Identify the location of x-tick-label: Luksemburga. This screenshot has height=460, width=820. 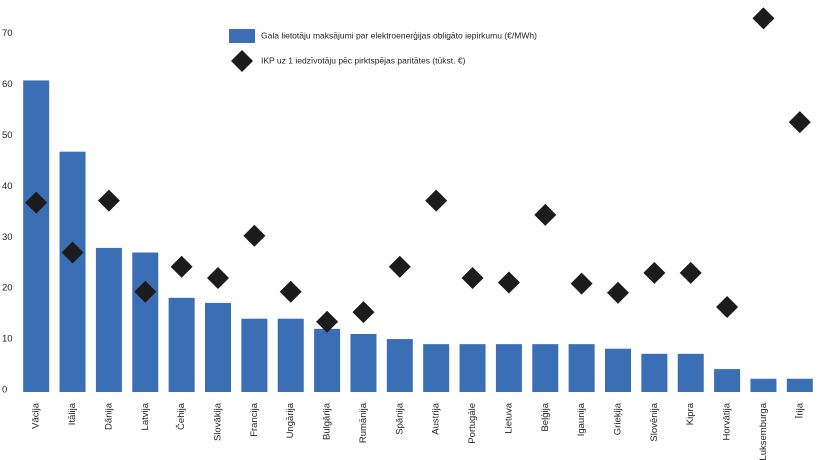
(763, 431).